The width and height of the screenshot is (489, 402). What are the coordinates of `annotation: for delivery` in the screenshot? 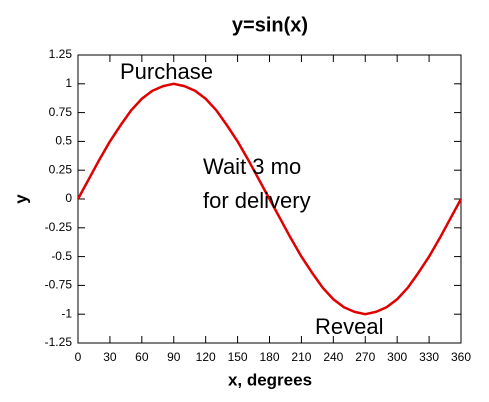 It's located at (257, 200).